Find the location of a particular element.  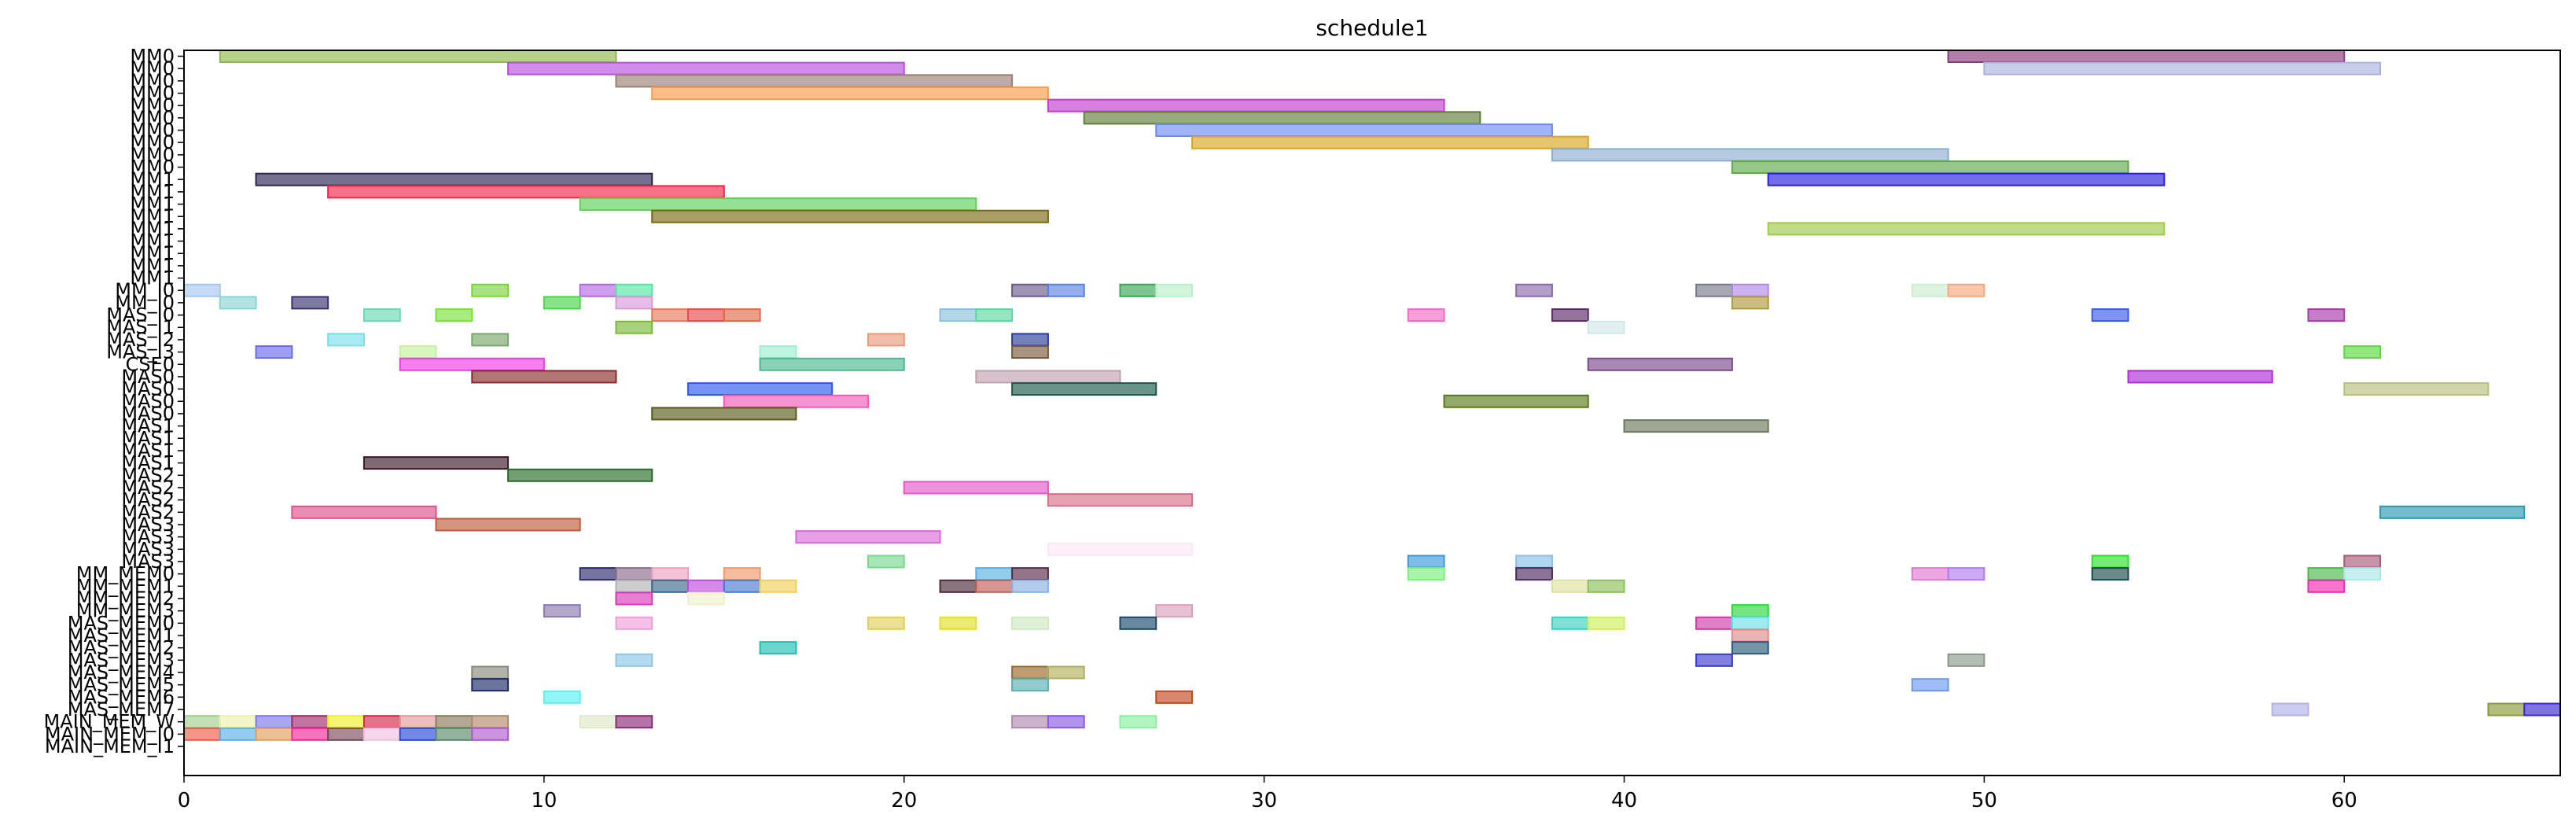

y-tick-label: MAS_MEM0 is located at coordinates (121, 623).